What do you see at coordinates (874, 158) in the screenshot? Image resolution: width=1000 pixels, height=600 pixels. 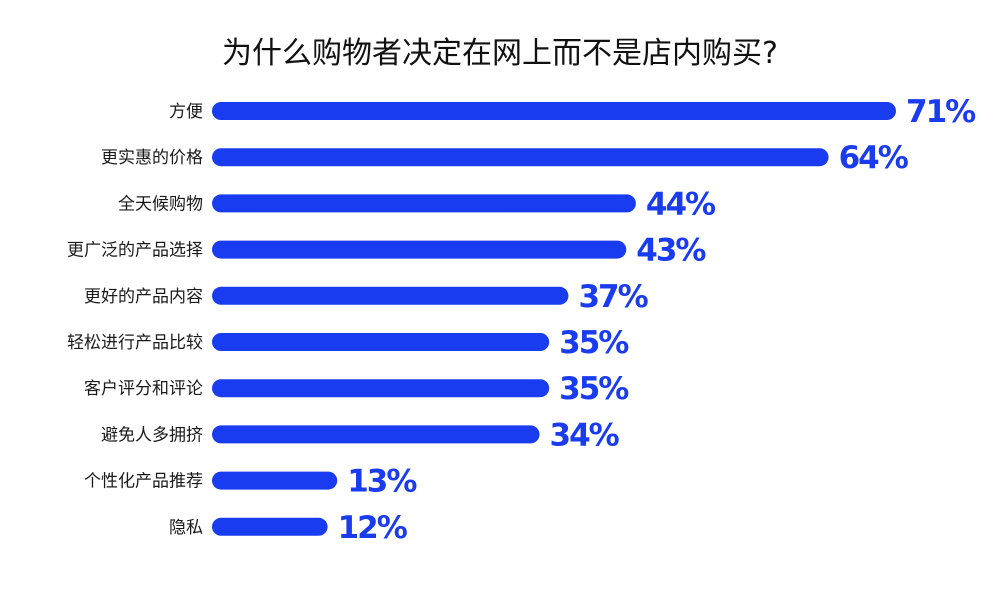 I see `value-label: 64%` at bounding box center [874, 158].